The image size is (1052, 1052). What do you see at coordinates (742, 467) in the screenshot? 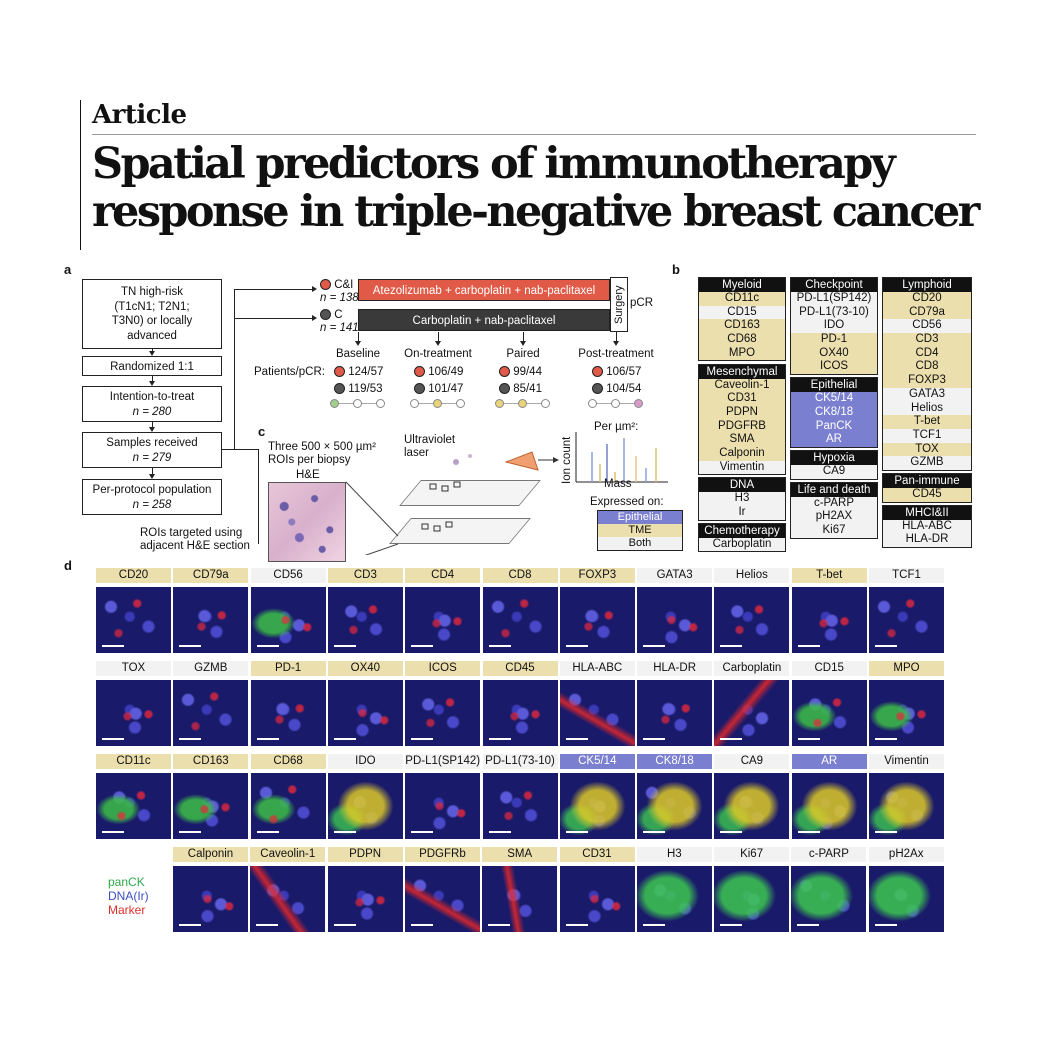
I see `marker-item: Vimentin` at bounding box center [742, 467].